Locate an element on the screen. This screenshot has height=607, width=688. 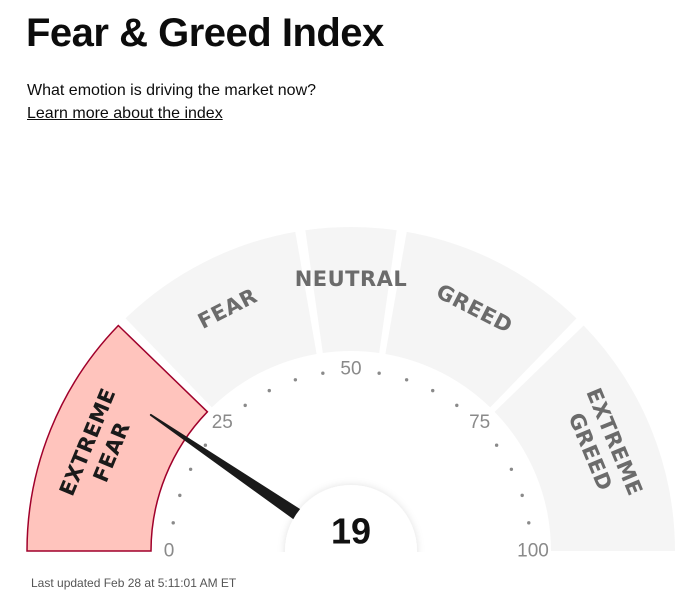
gauge-segment-label-line: NEUTRAL is located at coordinates (351, 279).